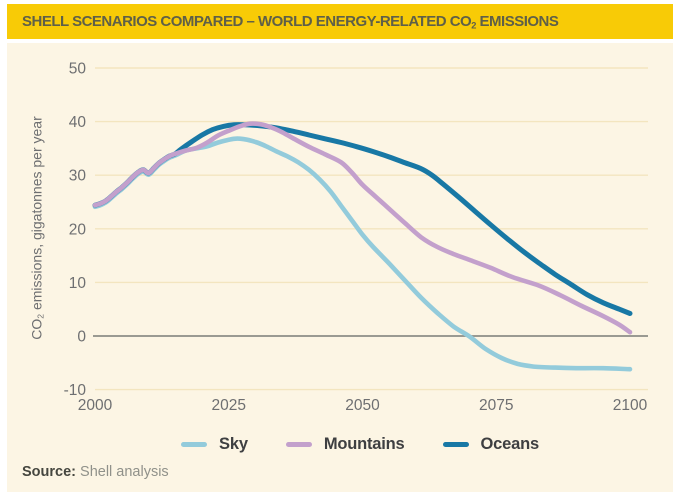 This screenshot has height=496, width=680. I want to click on sky-line-swatch-icon, so click(194, 444).